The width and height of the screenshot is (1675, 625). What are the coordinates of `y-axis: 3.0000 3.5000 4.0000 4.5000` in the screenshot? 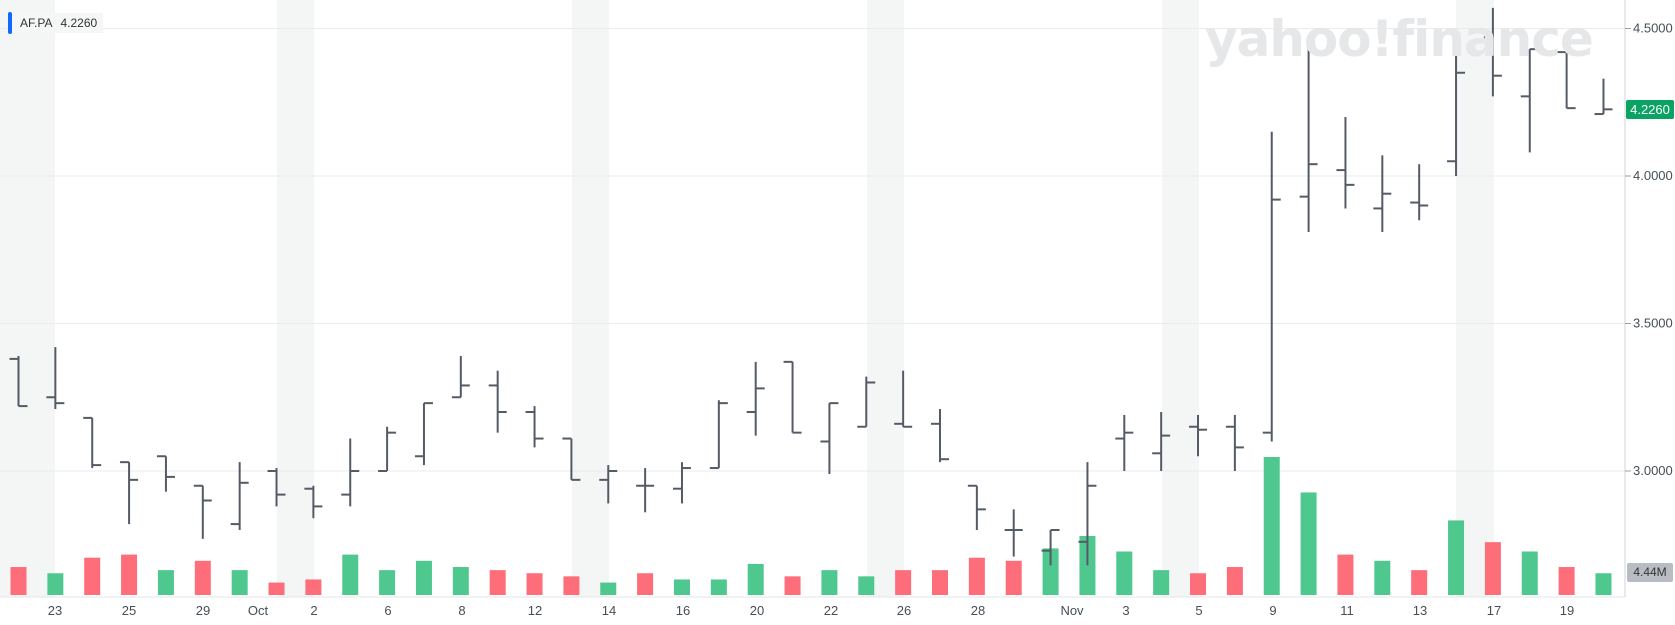 It's located at (1648, 298).